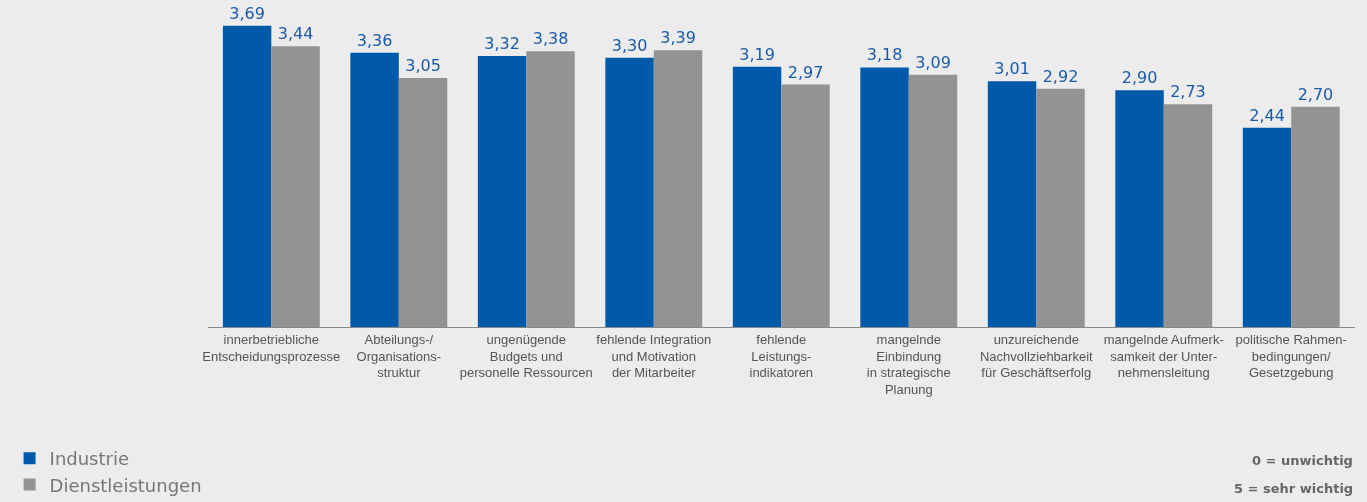 The height and width of the screenshot is (502, 1367). I want to click on legend-label: Dienstleistungen, so click(125, 485).